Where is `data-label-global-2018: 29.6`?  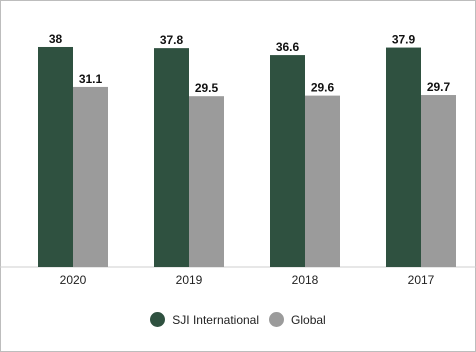
data-label-global-2018: 29.6 is located at coordinates (323, 88).